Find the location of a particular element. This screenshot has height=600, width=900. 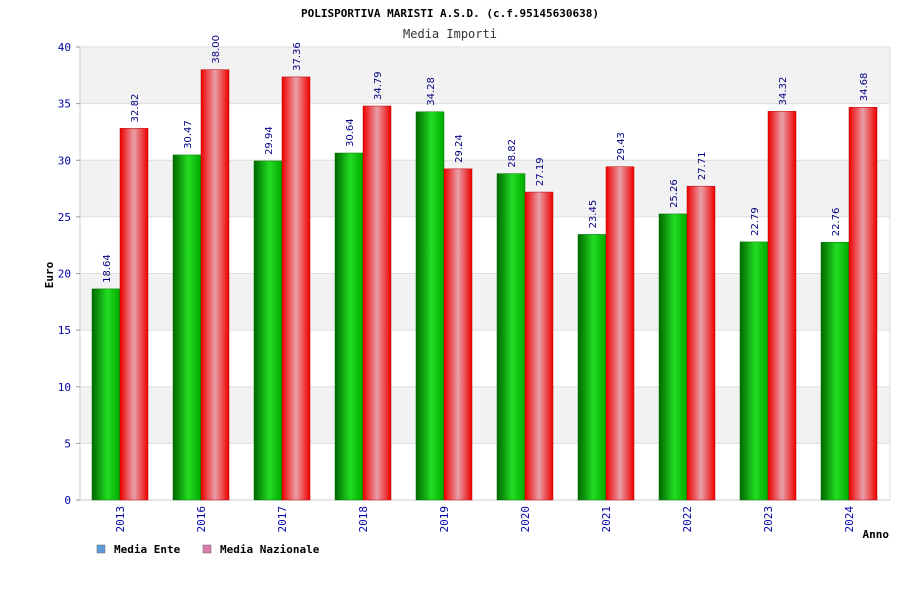

x-tick-label: 2021 is located at coordinates (606, 519).